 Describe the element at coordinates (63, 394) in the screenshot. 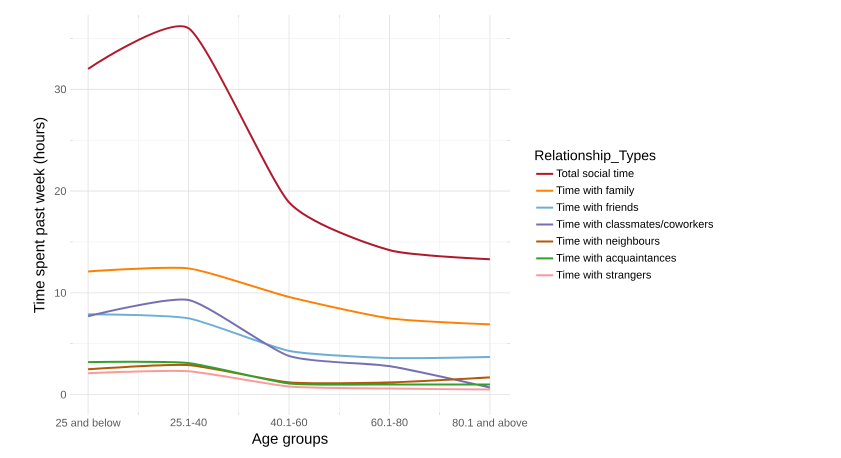

I see `y-tick-label: 0` at that location.